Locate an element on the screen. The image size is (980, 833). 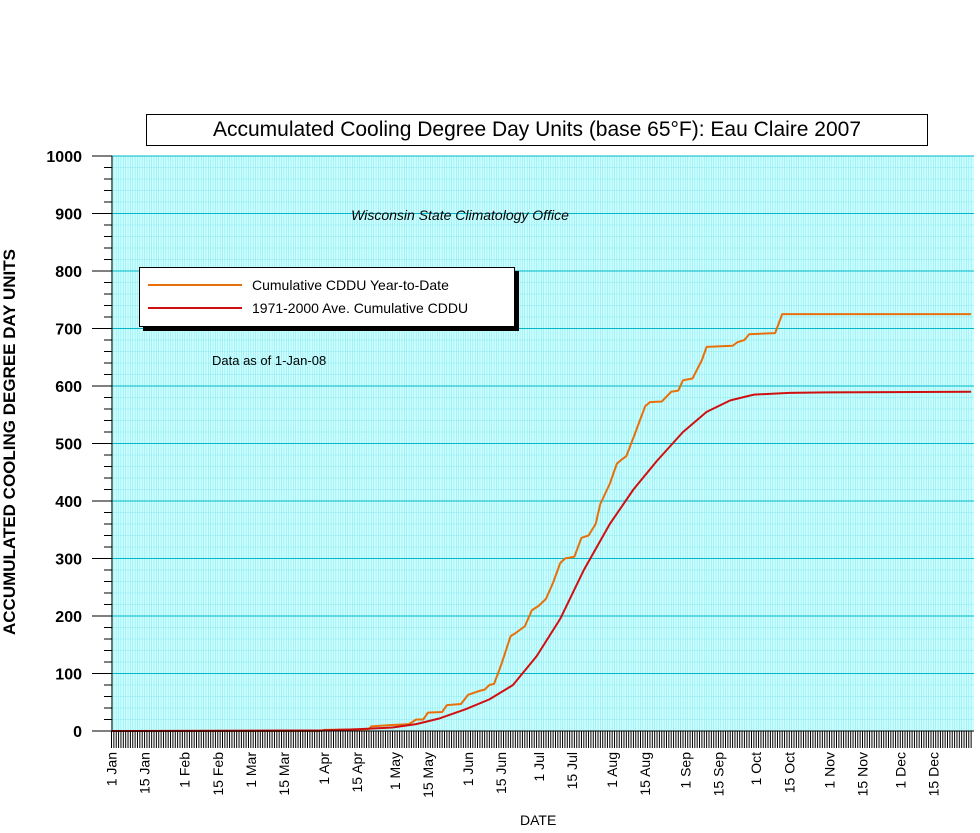
x-axis-label: DATE is located at coordinates (538, 820).